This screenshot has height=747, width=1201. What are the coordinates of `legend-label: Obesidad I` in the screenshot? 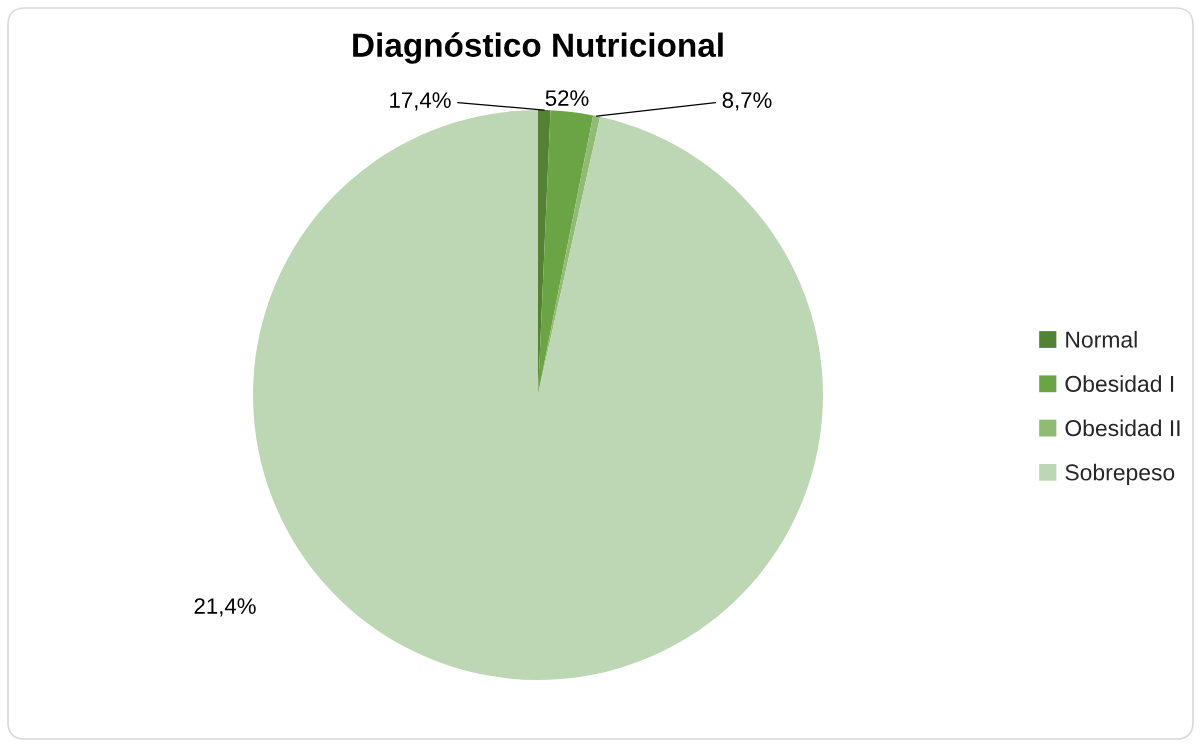 It's located at (1119, 384).